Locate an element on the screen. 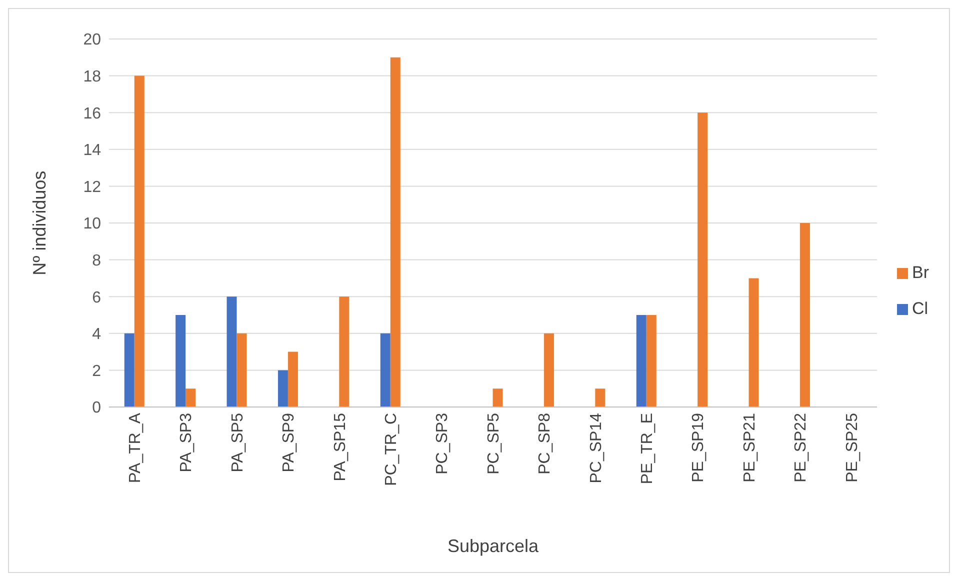 This screenshot has height=579, width=957. y-tick-label: 2 is located at coordinates (97, 371).